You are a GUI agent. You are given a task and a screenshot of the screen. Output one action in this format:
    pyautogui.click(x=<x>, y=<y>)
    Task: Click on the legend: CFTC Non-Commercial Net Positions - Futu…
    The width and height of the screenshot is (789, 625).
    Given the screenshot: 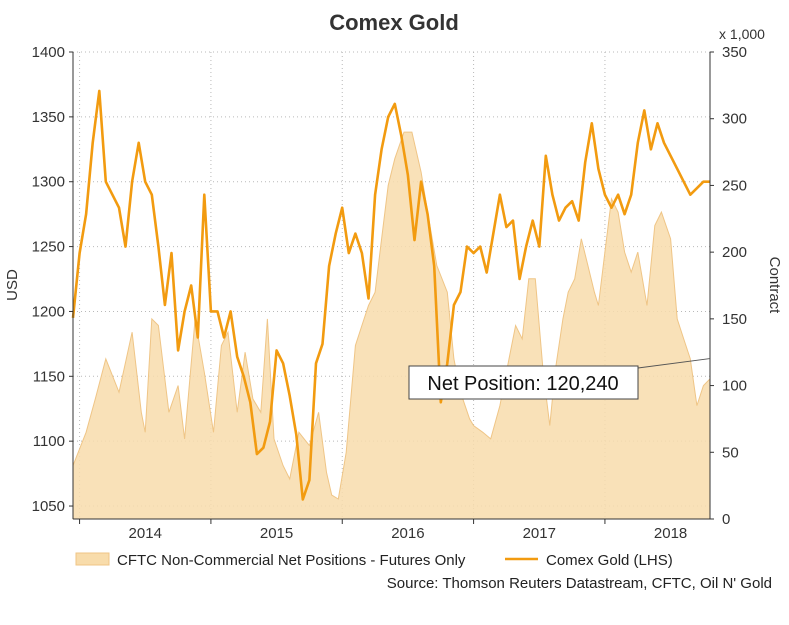 What is the action you would take?
    pyautogui.click(x=374, y=560)
    